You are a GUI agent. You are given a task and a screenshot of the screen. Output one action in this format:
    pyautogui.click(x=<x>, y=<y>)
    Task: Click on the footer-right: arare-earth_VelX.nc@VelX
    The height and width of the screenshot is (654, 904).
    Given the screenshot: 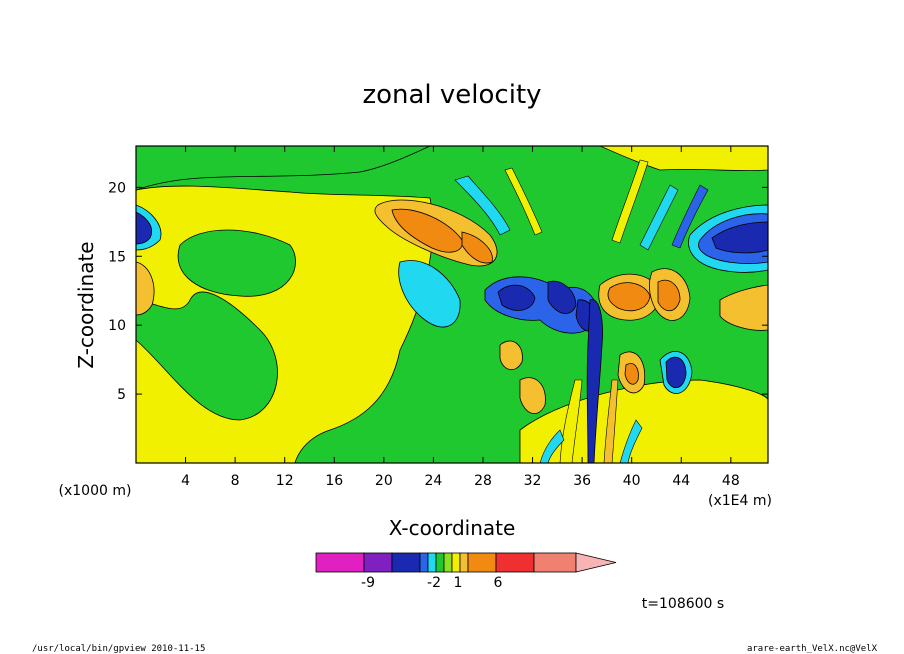 What is the action you would take?
    pyautogui.click(x=812, y=649)
    